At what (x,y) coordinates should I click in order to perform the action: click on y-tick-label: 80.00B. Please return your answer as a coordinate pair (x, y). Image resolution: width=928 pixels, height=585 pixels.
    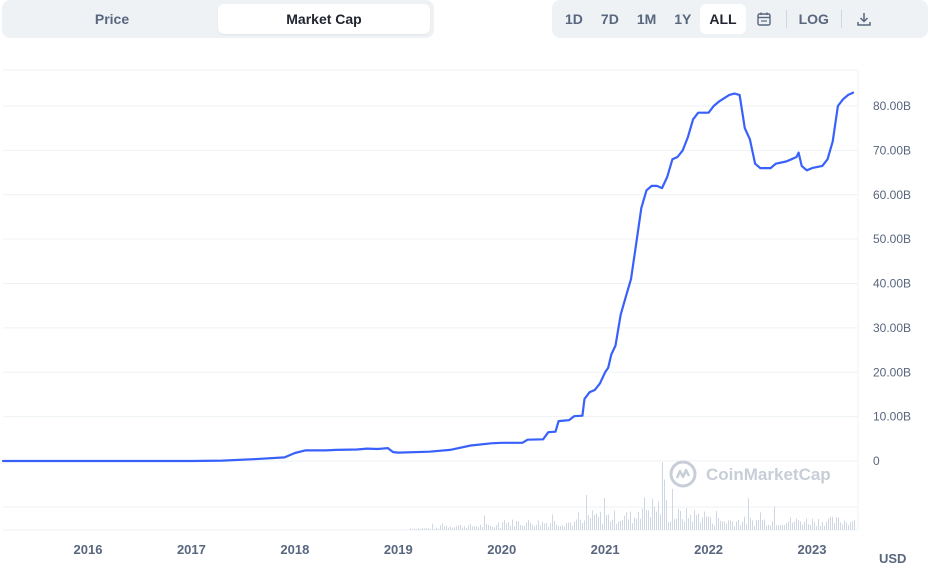
    Looking at the image, I should click on (892, 106).